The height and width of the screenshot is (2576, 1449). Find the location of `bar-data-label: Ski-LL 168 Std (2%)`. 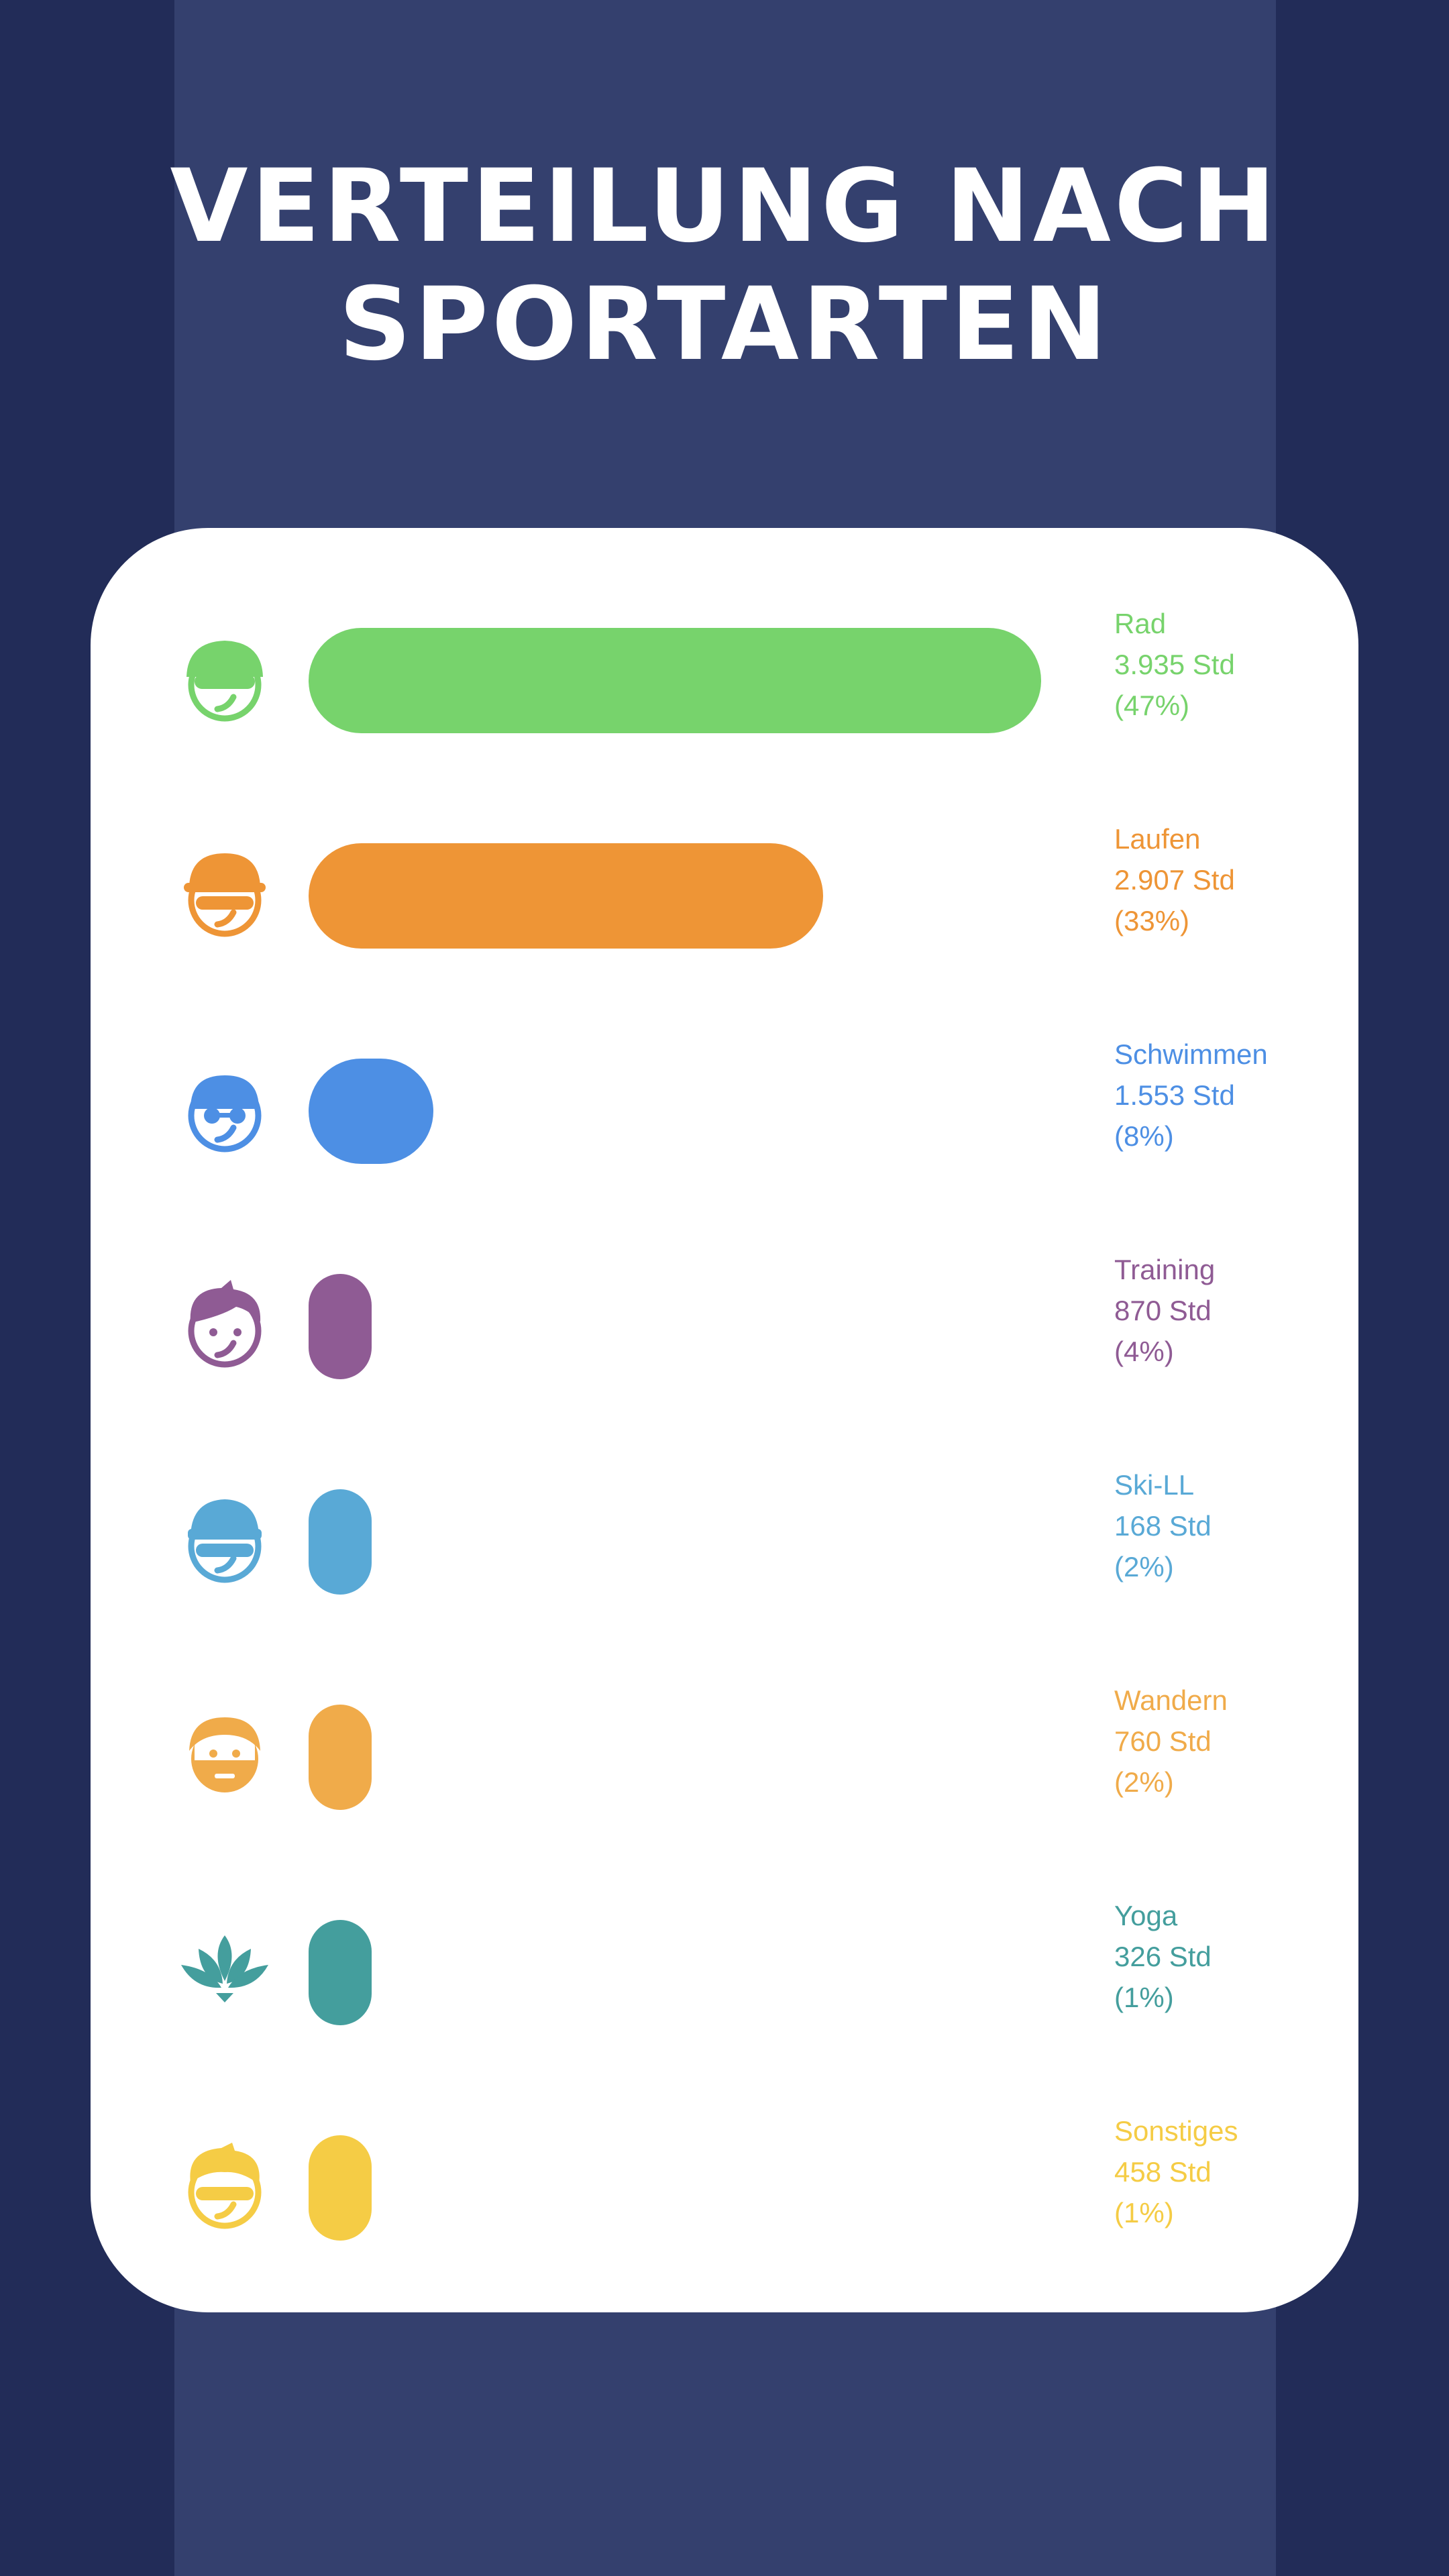

bar-data-label: Ski-LL 168 Std (2%) is located at coordinates (1235, 1525).